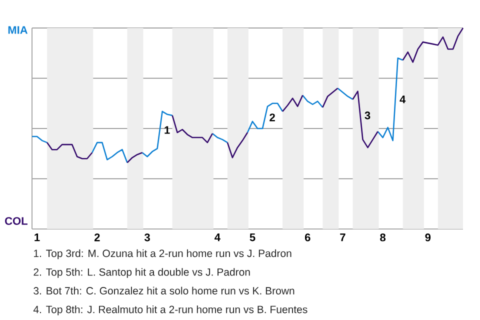  What do you see at coordinates (16, 221) in the screenshot?
I see `text: COL` at bounding box center [16, 221].